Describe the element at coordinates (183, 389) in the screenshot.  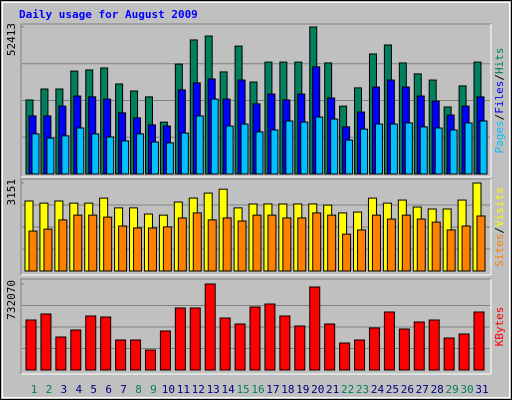
I see `x-tick-label: 11` at that location.